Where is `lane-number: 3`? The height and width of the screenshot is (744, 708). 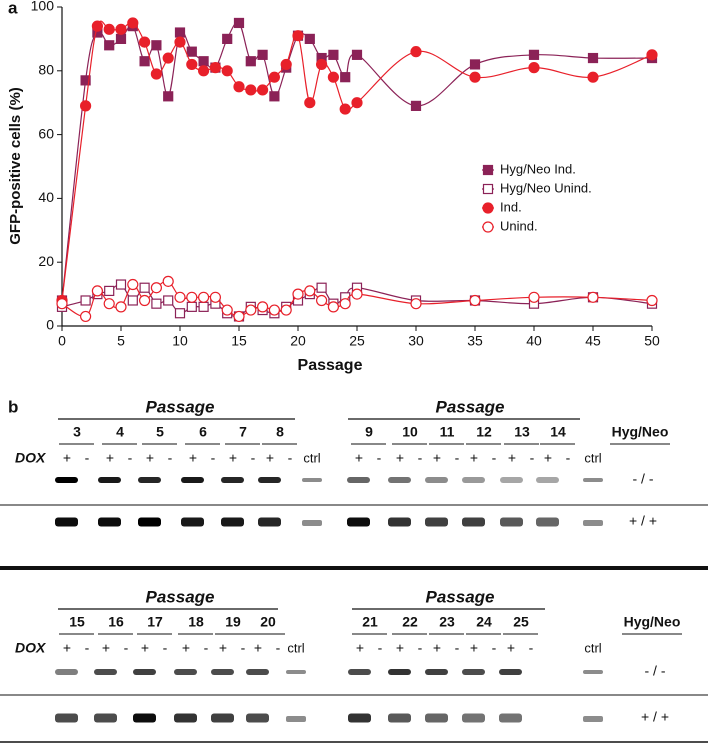
lane-number: 3 is located at coordinates (77, 432).